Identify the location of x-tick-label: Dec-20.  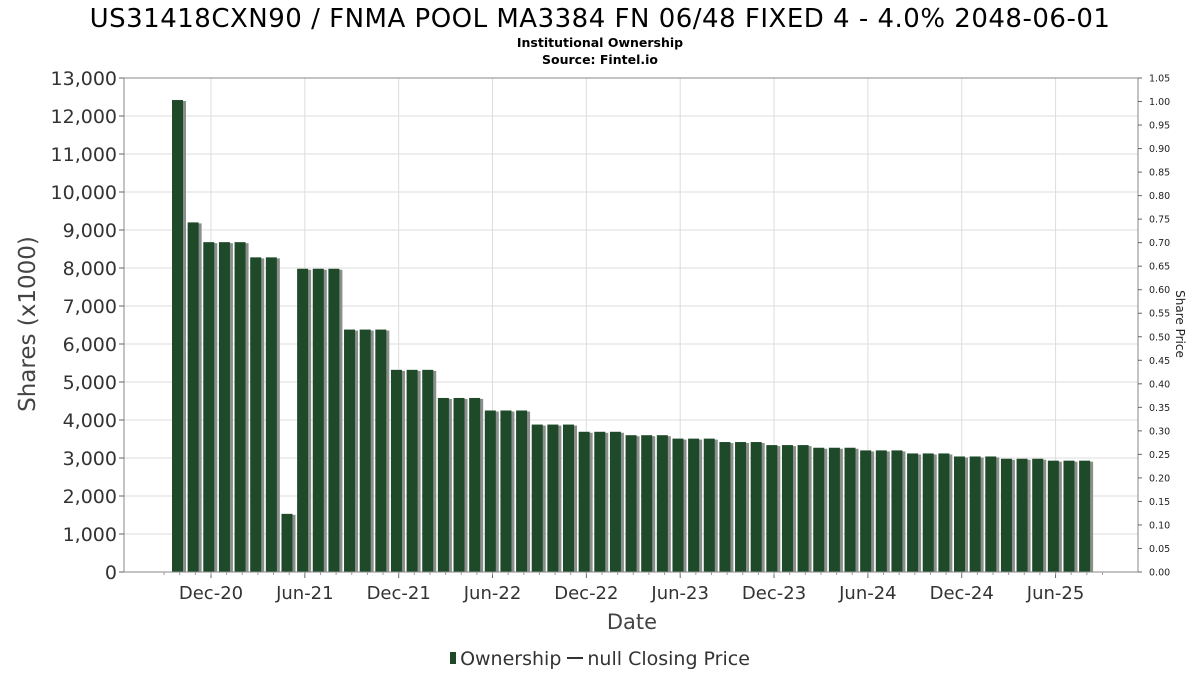
(211, 593).